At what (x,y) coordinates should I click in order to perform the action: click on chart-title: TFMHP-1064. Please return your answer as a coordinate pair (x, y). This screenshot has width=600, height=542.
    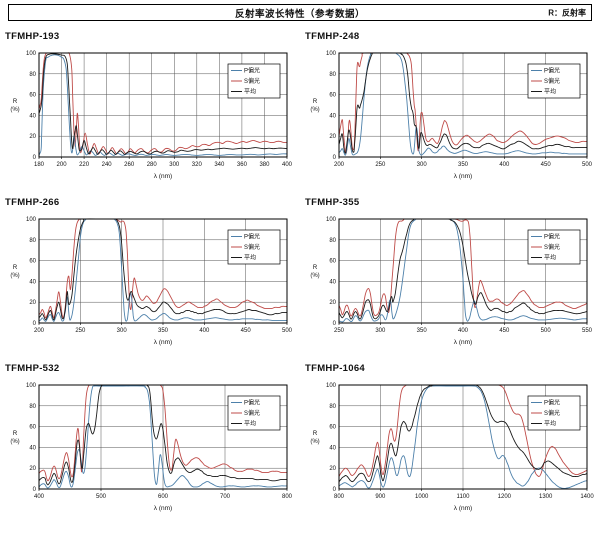
    Looking at the image, I should click on (335, 368).